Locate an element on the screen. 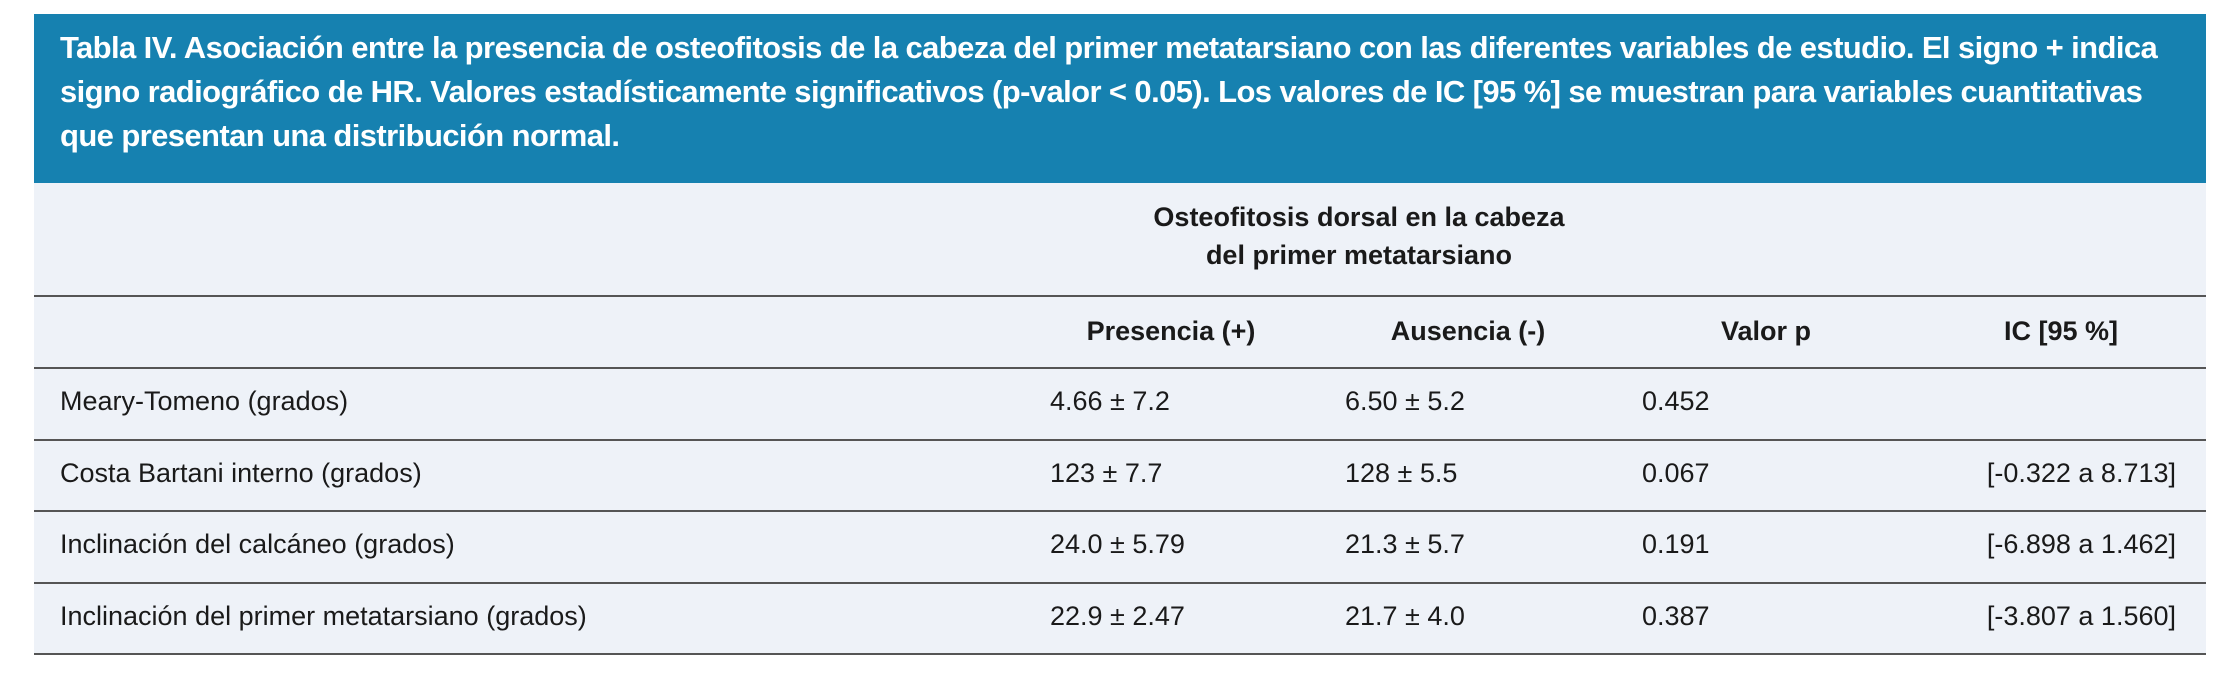  presencia-value: 123 ± 7.7 is located at coordinates (1106, 472).